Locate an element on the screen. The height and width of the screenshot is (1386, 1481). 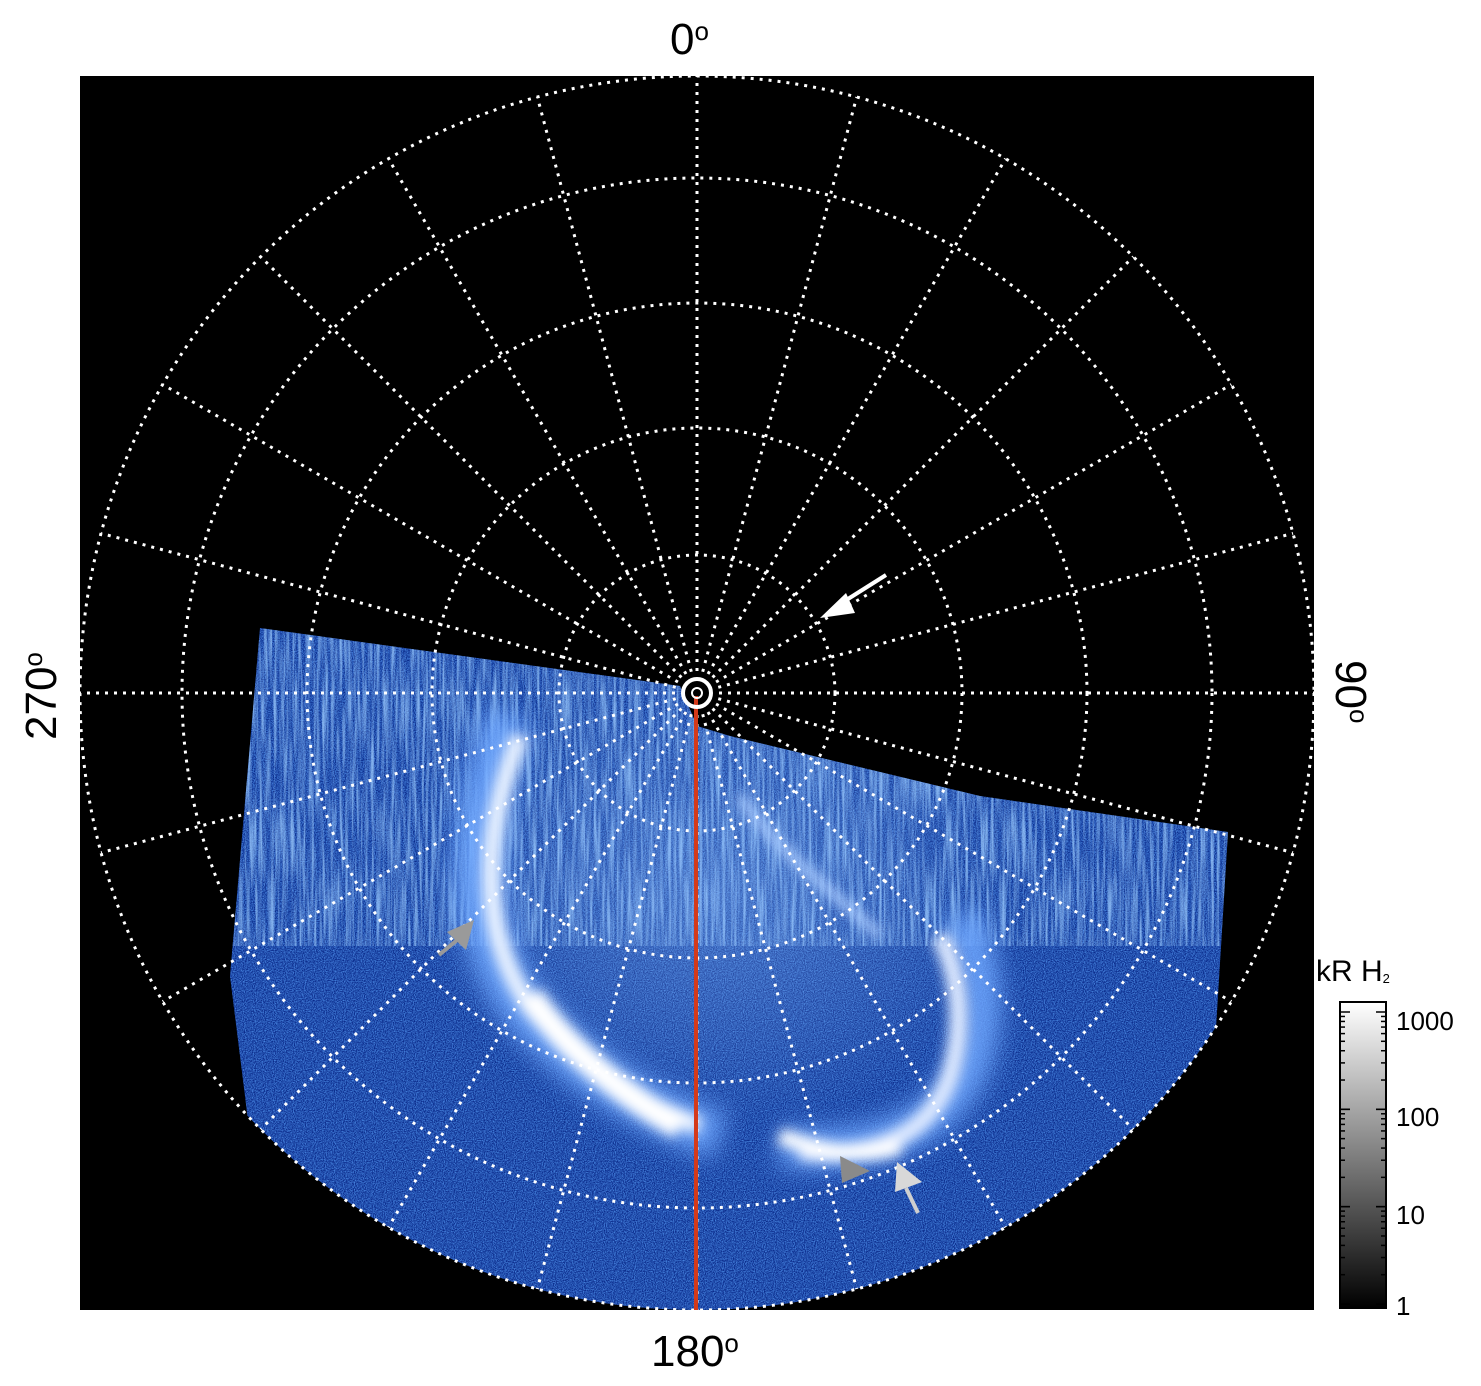
colorbar-tick-1: 1 is located at coordinates (1403, 1306).